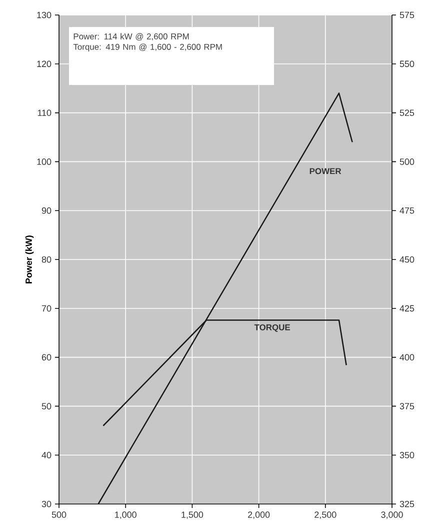 The height and width of the screenshot is (531, 423). What do you see at coordinates (44, 161) in the screenshot?
I see `y-tick-label: 100` at bounding box center [44, 161].